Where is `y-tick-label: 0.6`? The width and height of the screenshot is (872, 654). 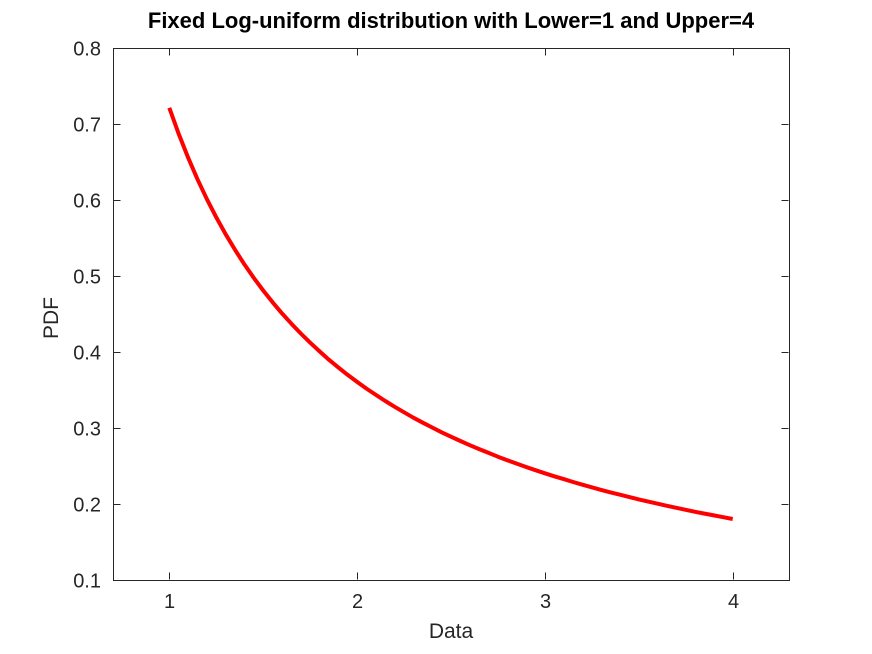
y-tick-label: 0.6 is located at coordinates (87, 202).